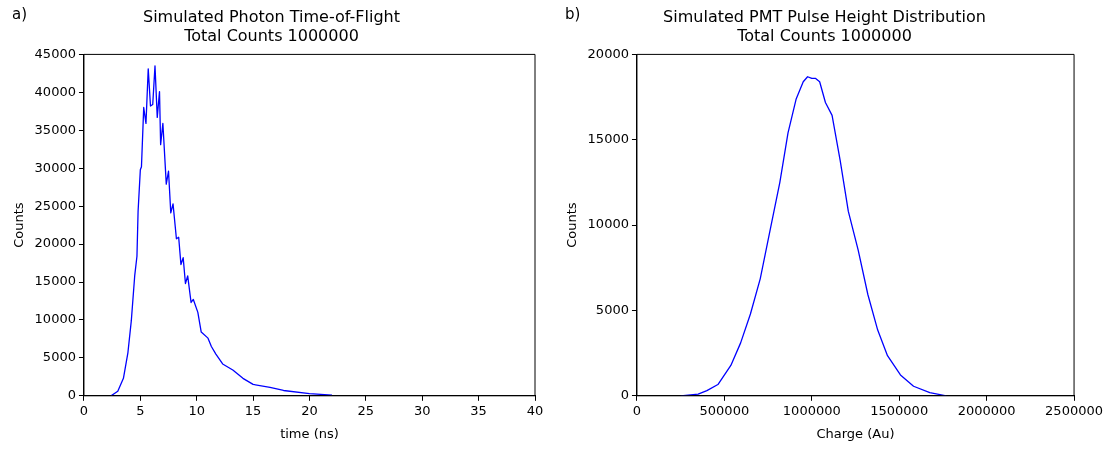 Image resolution: width=1106 pixels, height=450 pixels. I want to click on chart-title: Simulated Photon Time-of-Flight, so click(271, 16).